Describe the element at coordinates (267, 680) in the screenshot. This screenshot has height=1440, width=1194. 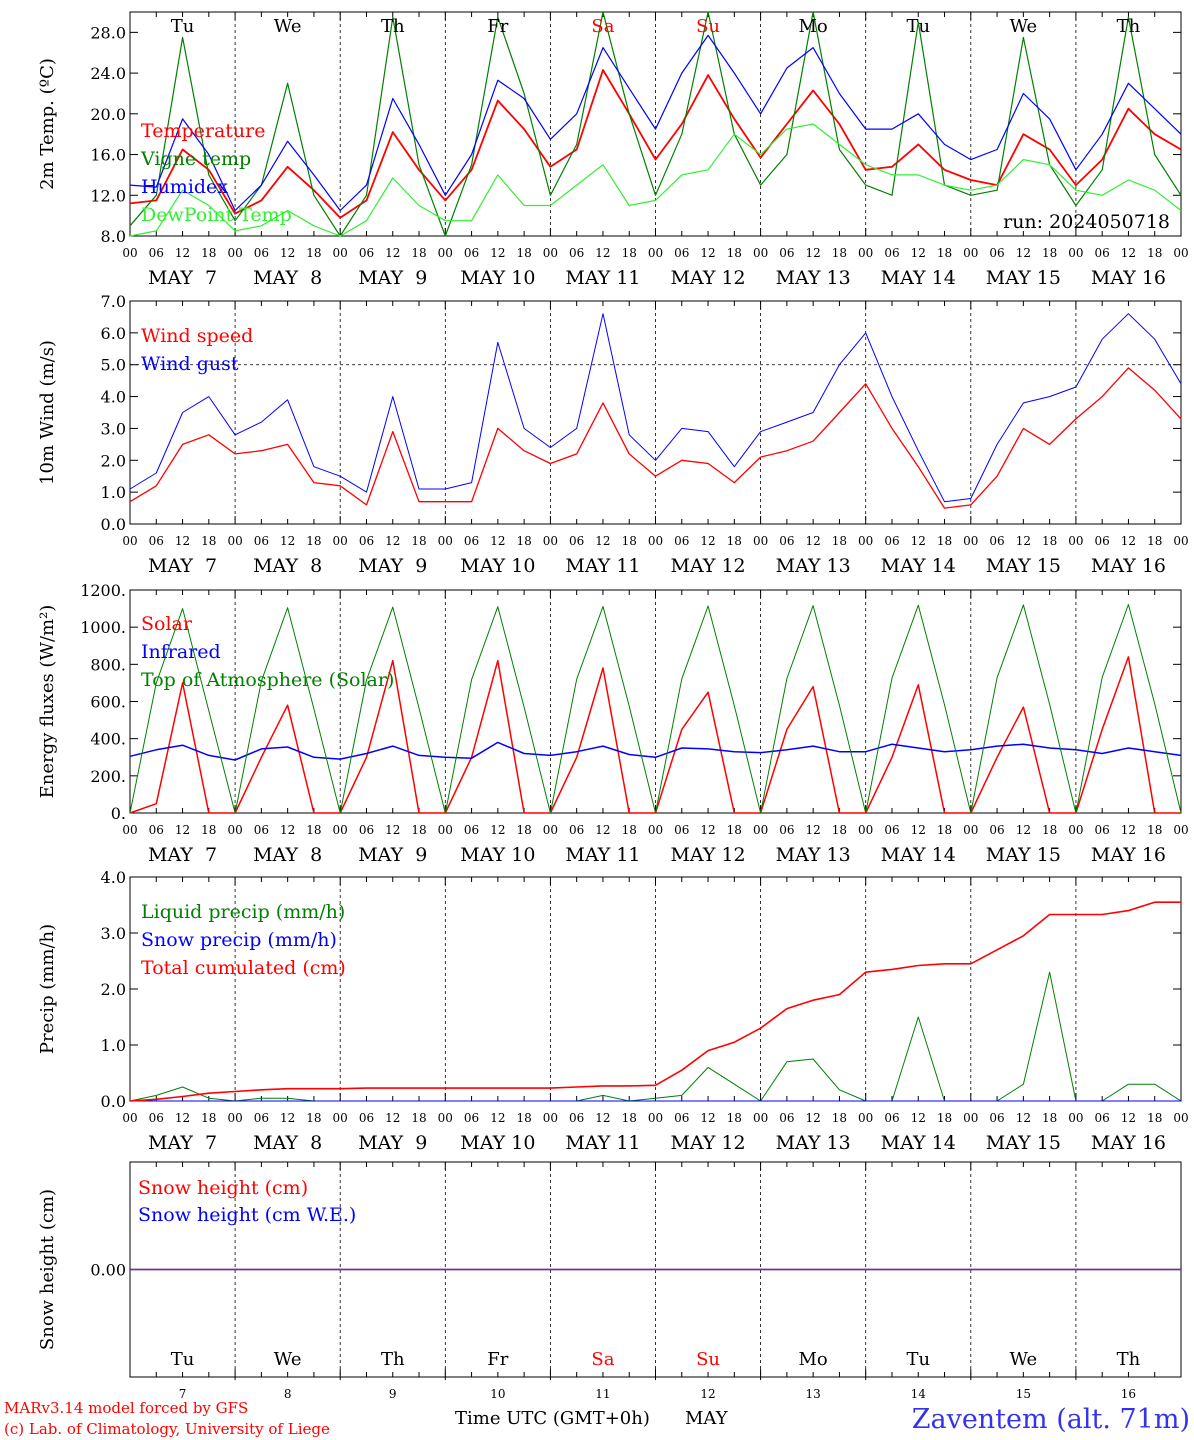
I see `legend-entry: Top of Atmosphere (Solar)` at that location.